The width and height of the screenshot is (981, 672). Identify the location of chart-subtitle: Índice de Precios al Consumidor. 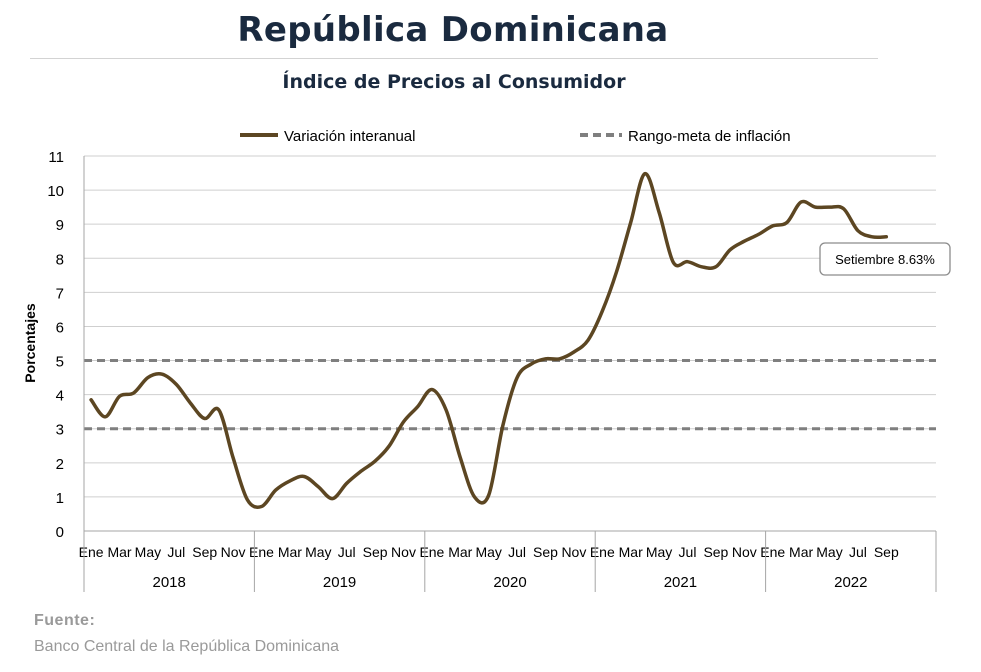
(454, 82).